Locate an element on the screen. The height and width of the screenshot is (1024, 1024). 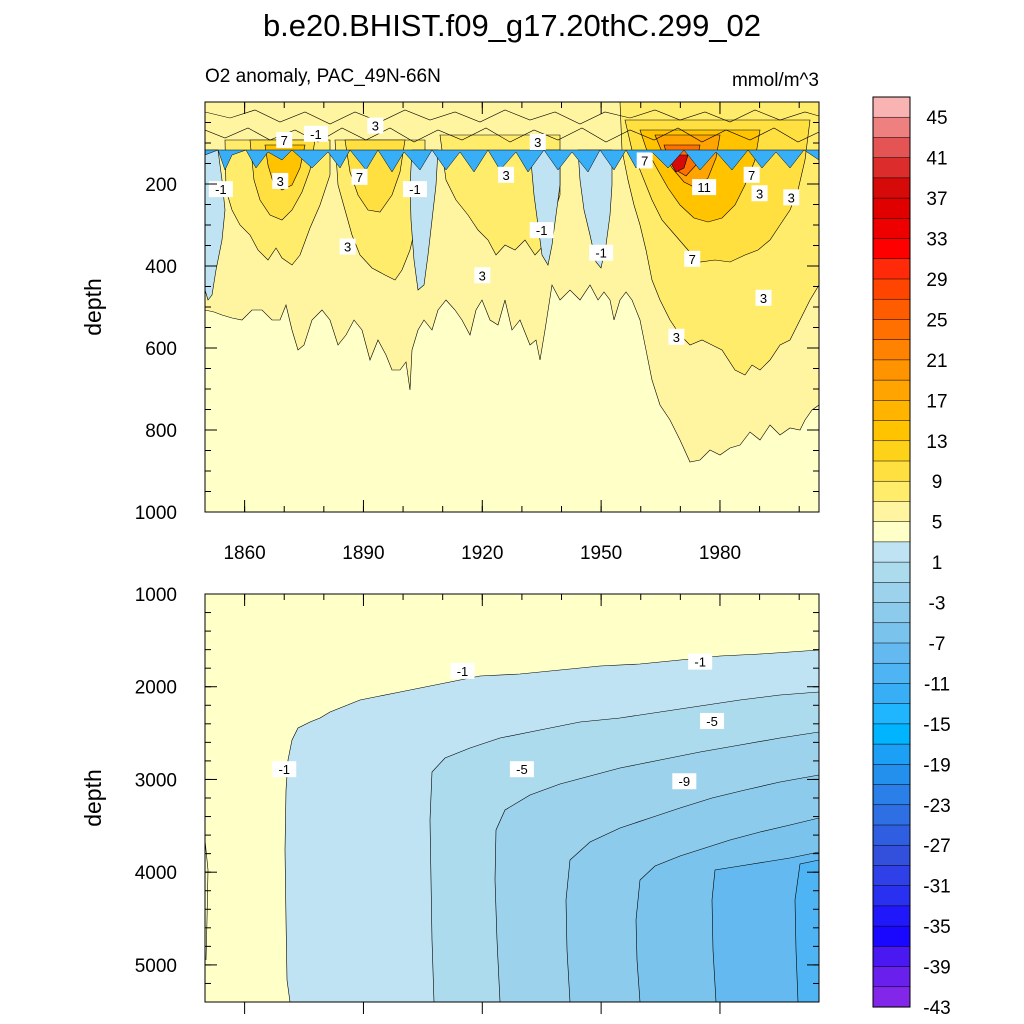
bottom-y-tick-label: 1000 is located at coordinates (156, 595).